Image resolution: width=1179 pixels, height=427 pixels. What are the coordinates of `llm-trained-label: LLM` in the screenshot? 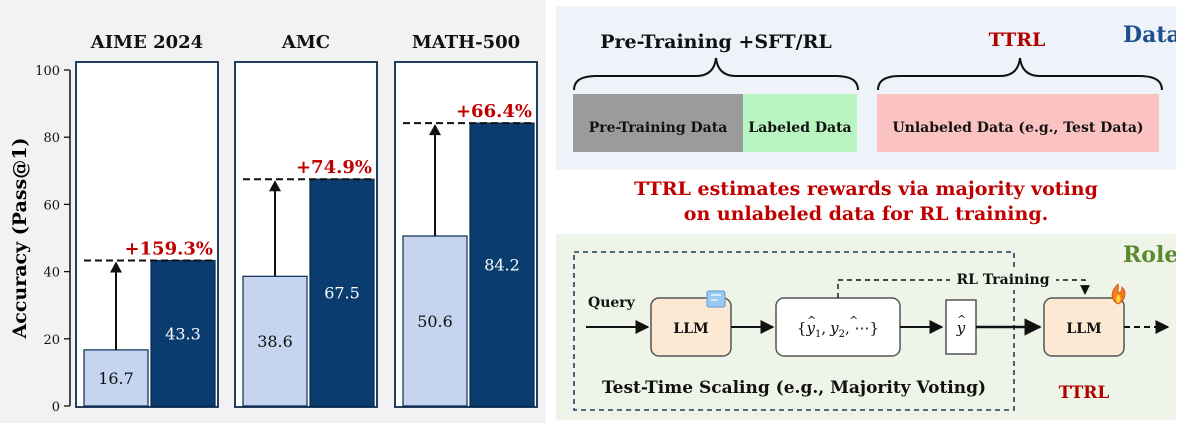 It's located at (1083, 329).